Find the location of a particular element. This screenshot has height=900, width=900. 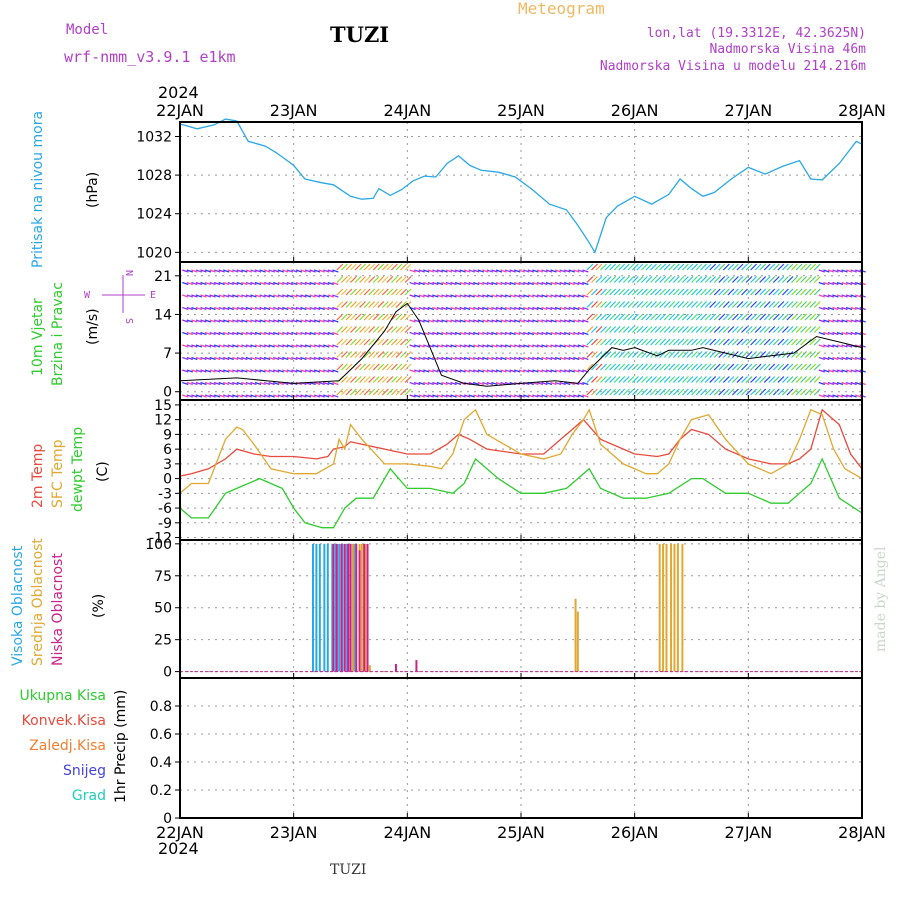

y-tick-label: -12 is located at coordinates (160, 539).